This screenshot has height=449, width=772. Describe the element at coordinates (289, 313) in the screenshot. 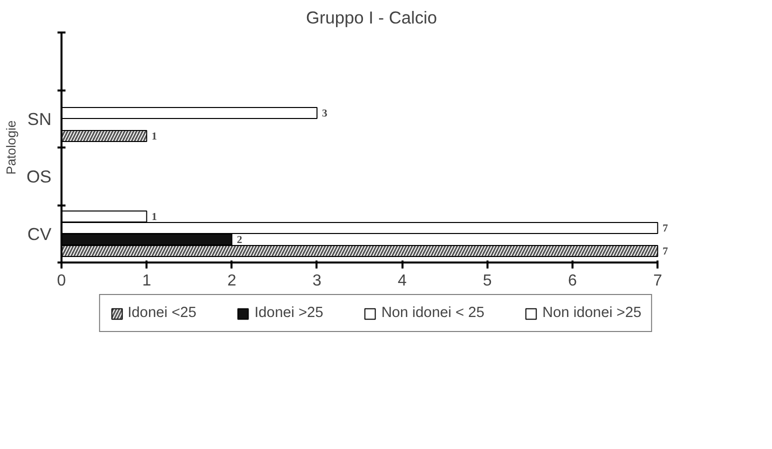

I see `legend-label: Idonei >25` at that location.